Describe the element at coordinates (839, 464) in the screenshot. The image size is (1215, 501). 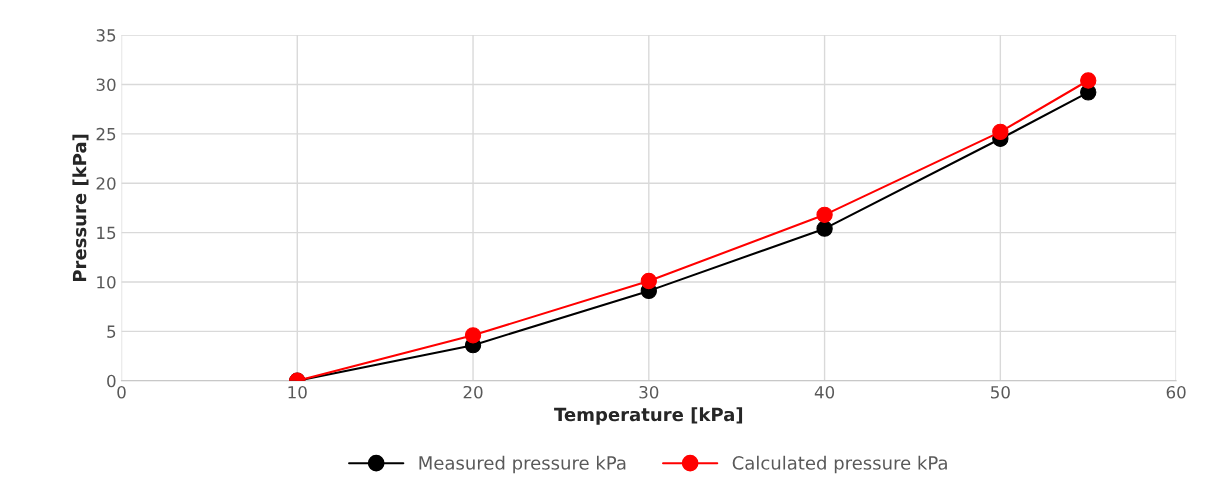
I see `legend-label: Calculated pressure kPa` at that location.